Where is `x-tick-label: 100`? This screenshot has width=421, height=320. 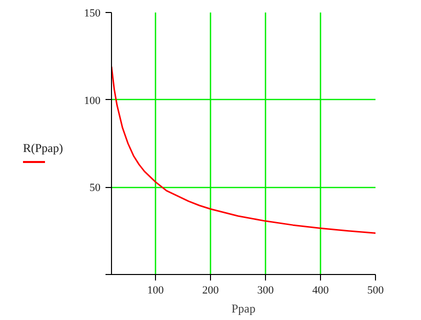 x-tick-label: 100 is located at coordinates (155, 290).